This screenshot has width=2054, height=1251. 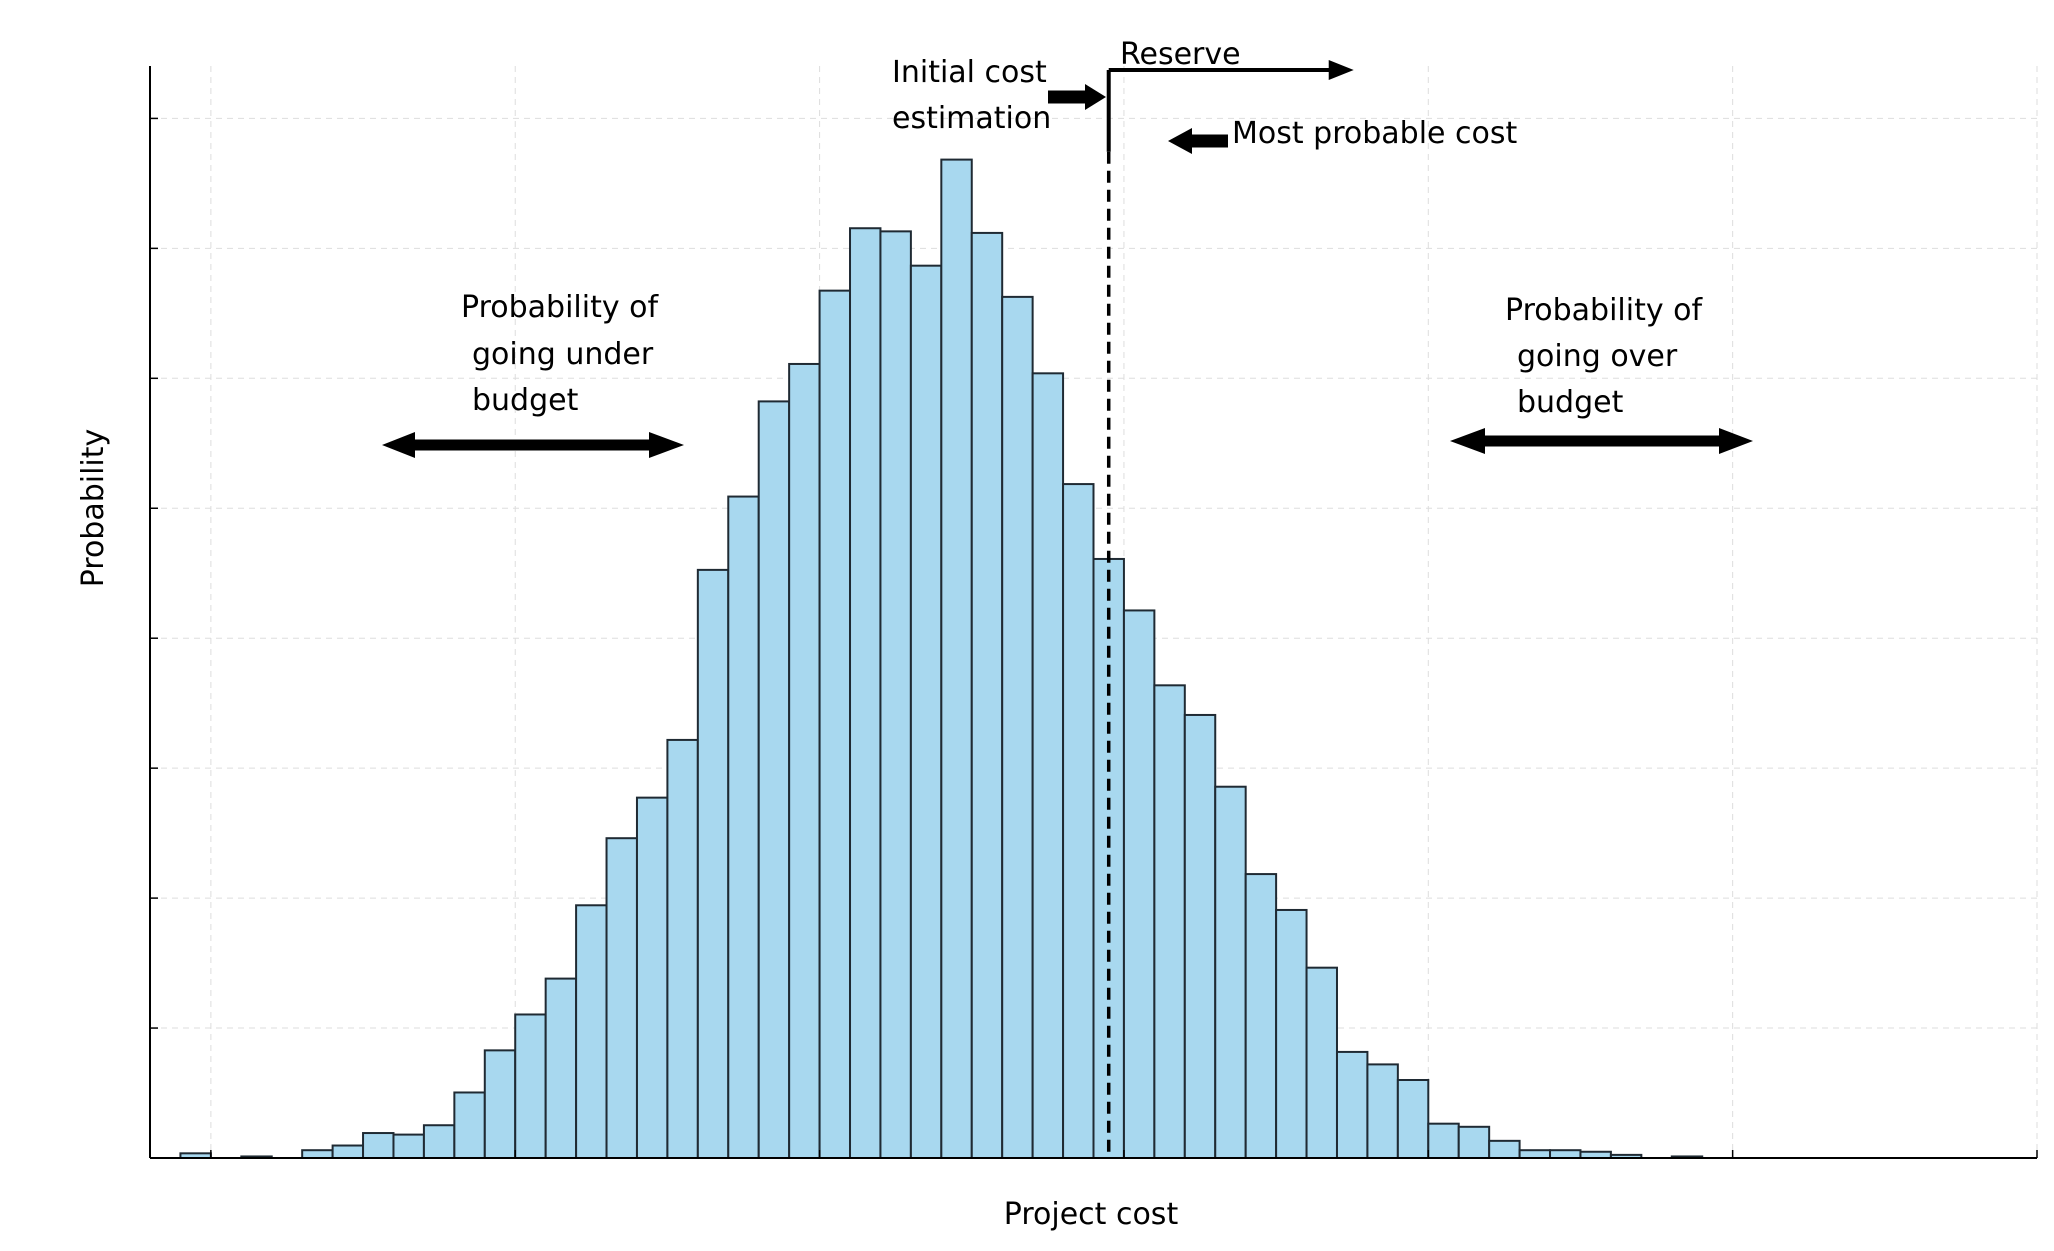 What do you see at coordinates (1077, 97) in the screenshot?
I see `initial-cost-arrow` at bounding box center [1077, 97].